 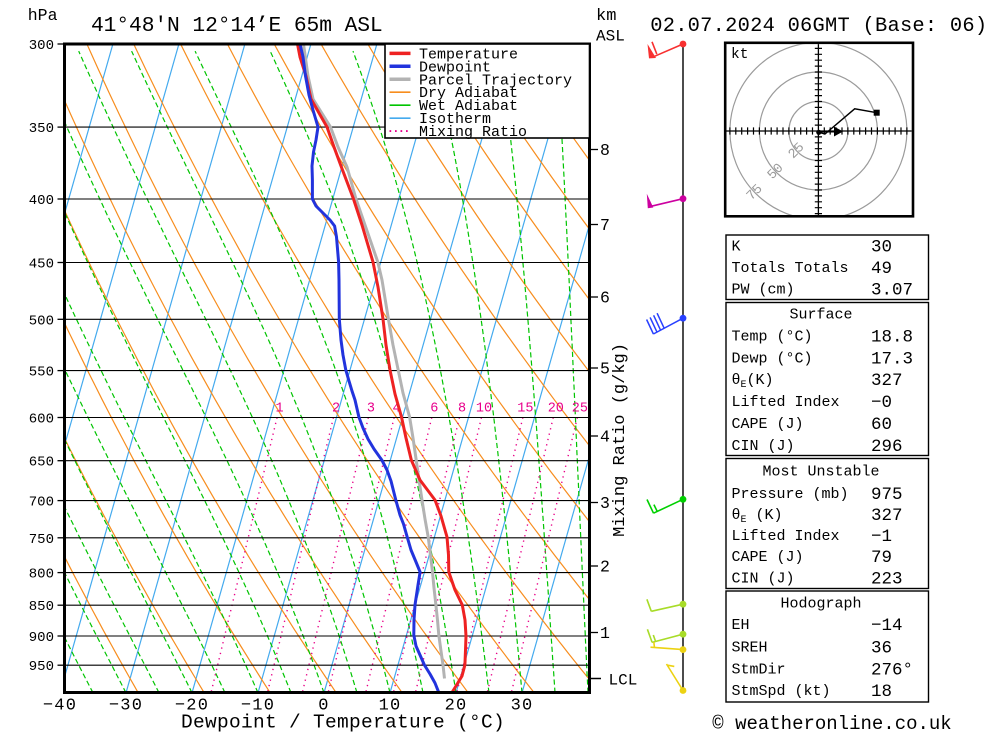 What do you see at coordinates (763, 290) in the screenshot?
I see `svg-text: PW (cm)` at bounding box center [763, 290].